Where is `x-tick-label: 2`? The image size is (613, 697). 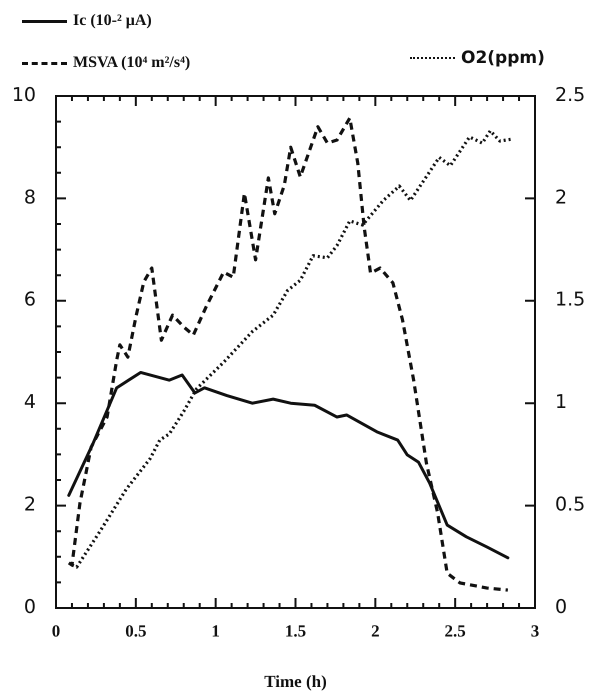
x-tick-label: 2 is located at coordinates (375, 631).